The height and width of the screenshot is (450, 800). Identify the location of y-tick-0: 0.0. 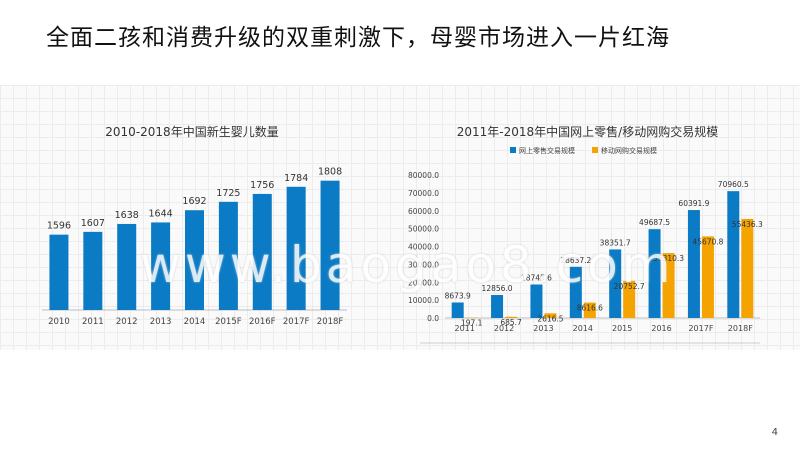
(433, 318).